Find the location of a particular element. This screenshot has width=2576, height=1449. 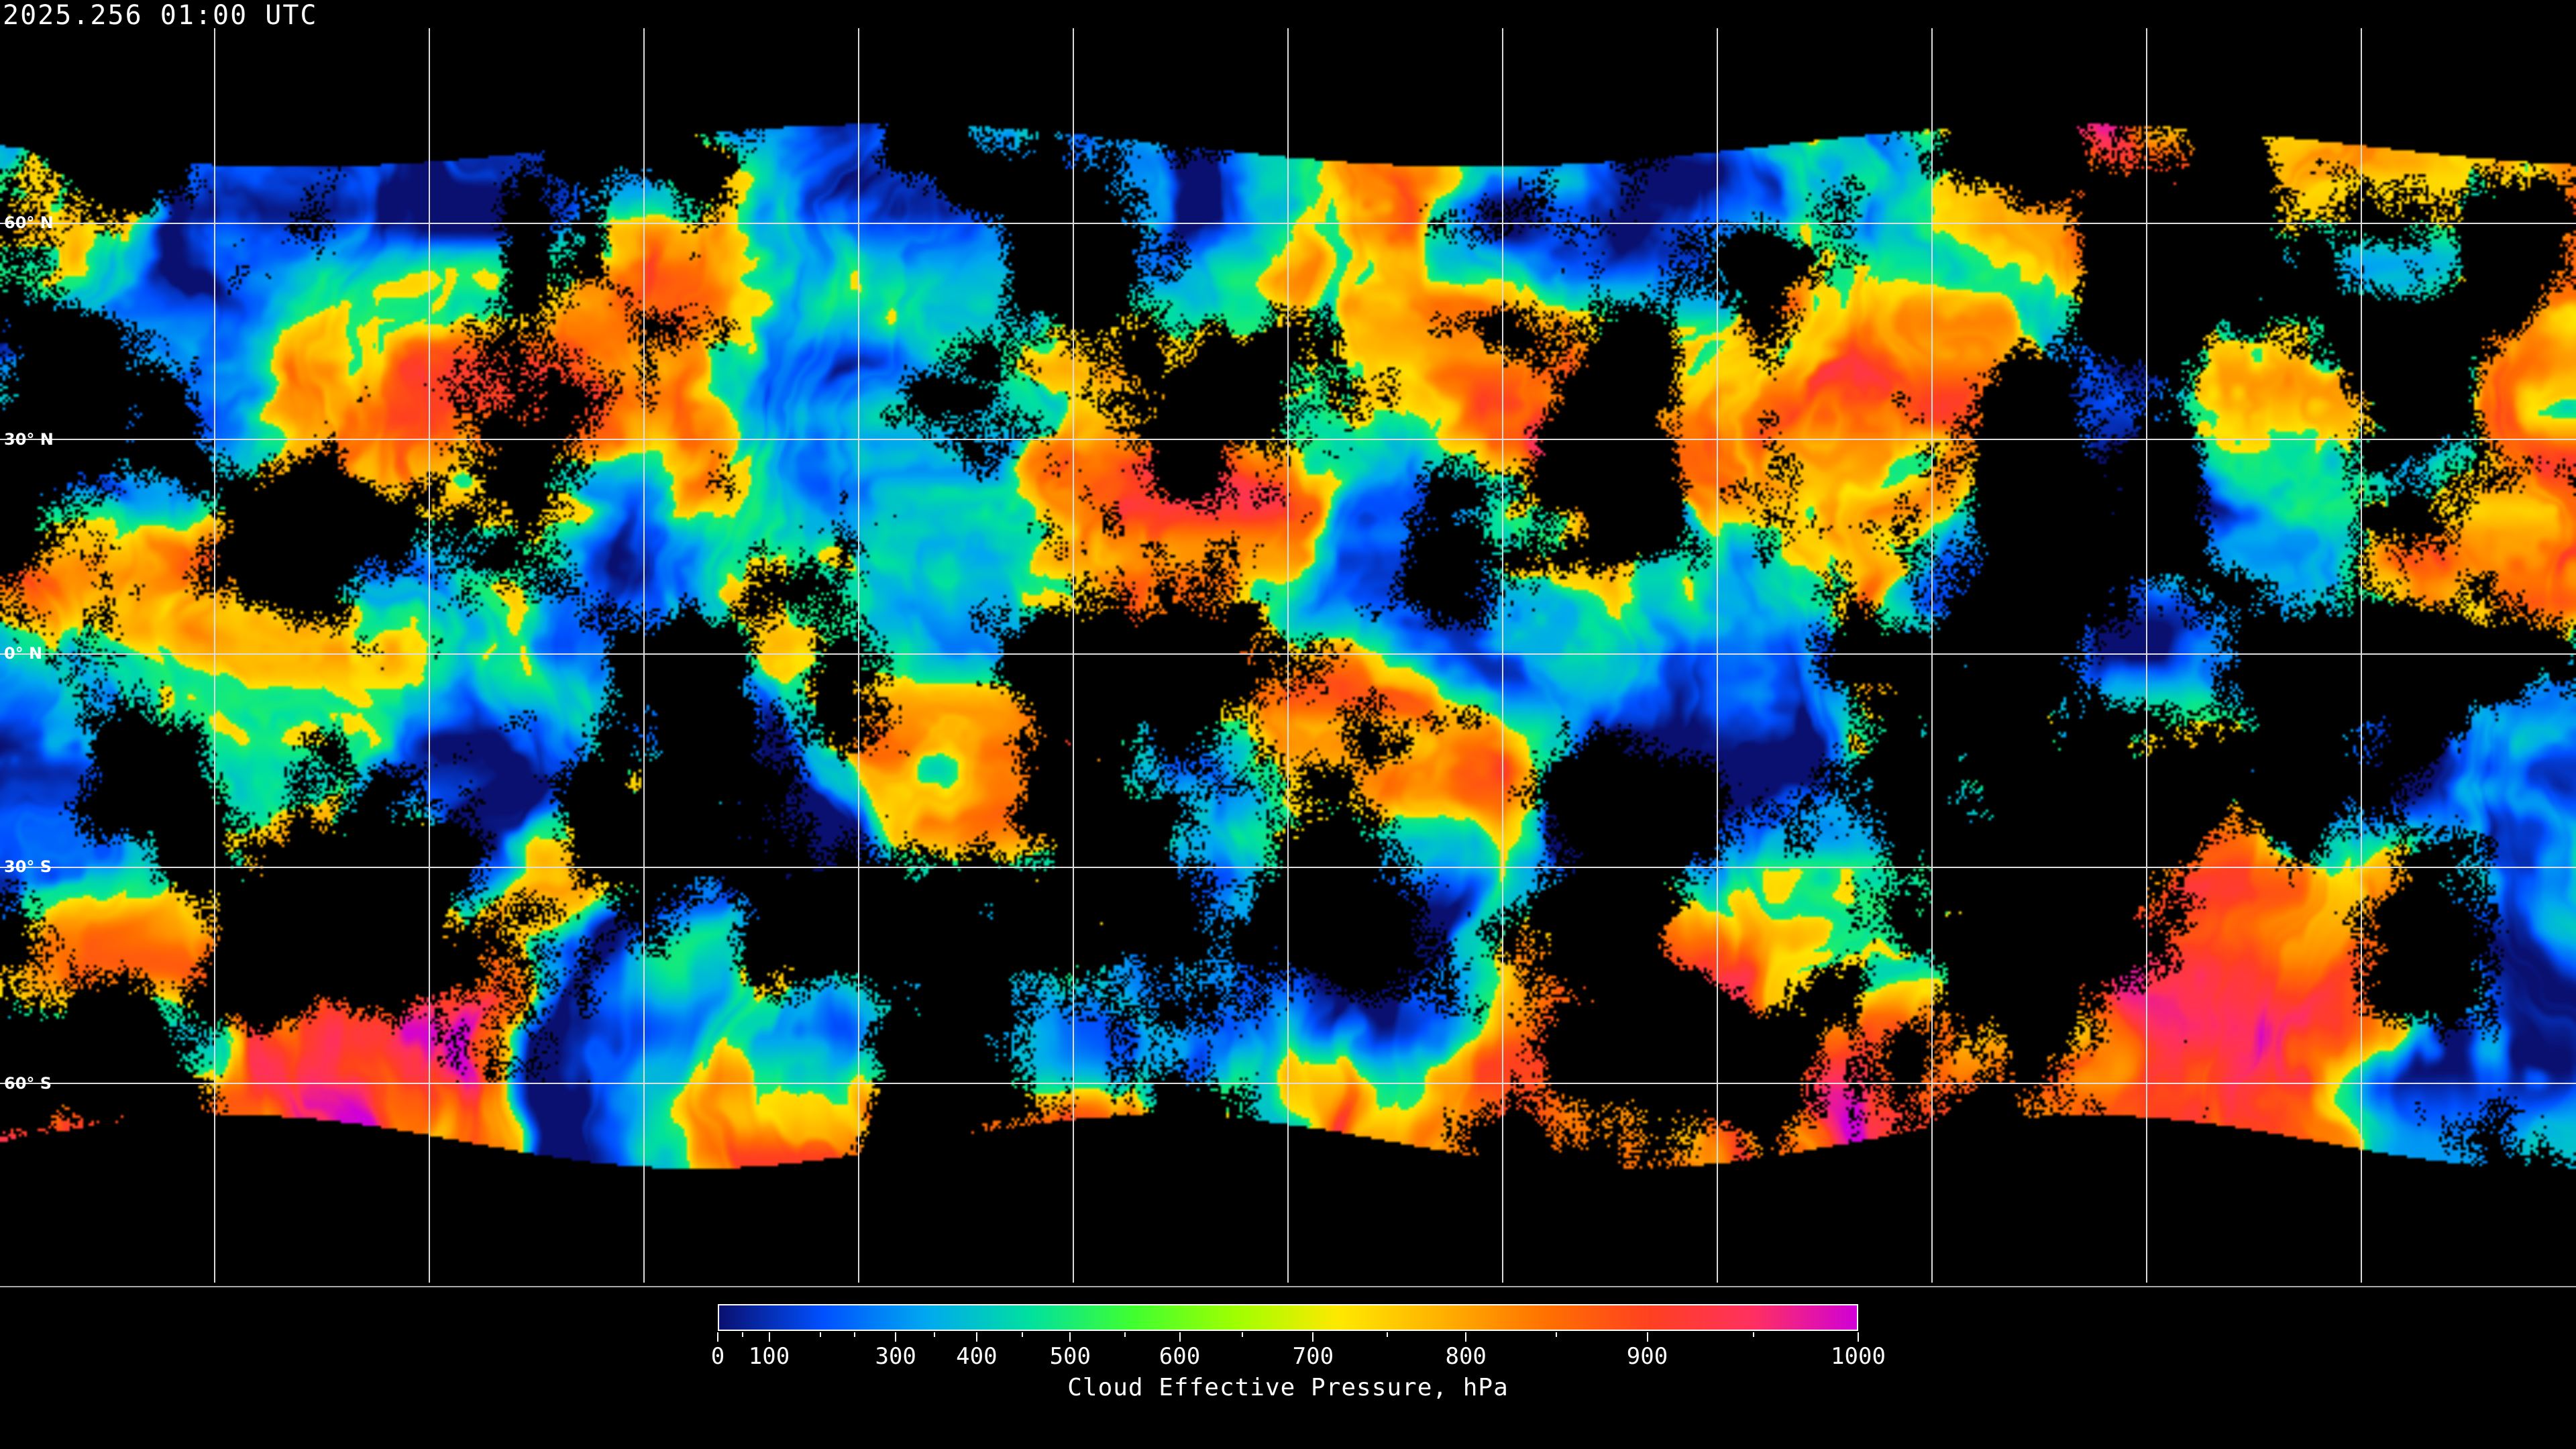

colorbar-tick-label: 1000 is located at coordinates (1858, 1356).